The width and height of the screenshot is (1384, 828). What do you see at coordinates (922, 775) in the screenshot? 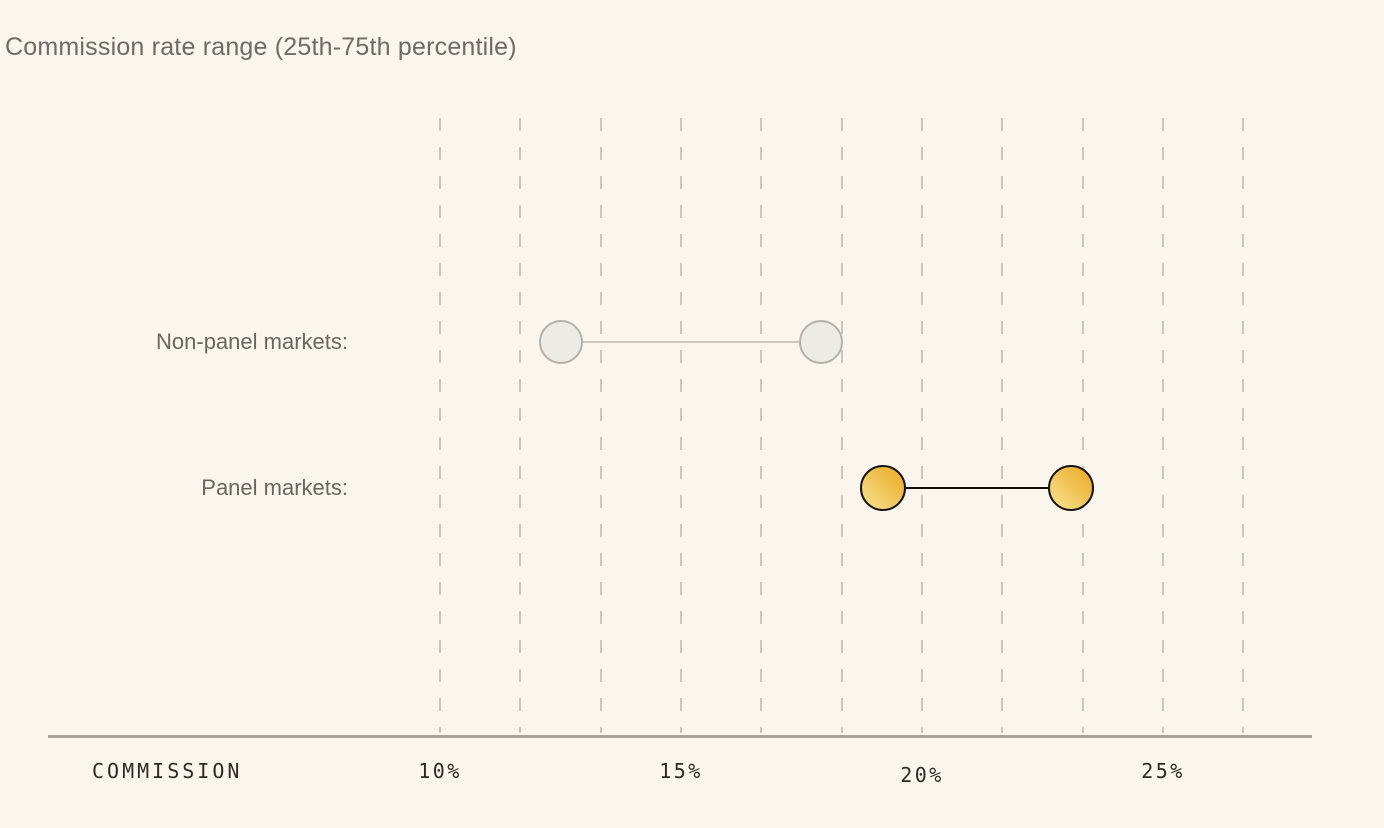
I see `x-tick-label: 20%` at bounding box center [922, 775].